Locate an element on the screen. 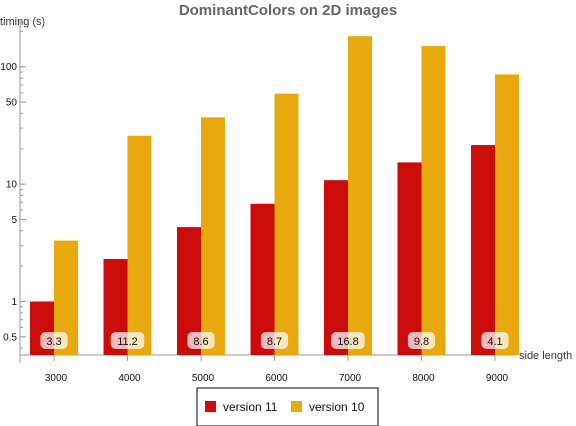 The image size is (576, 426). y-tick-label: 0.5 is located at coordinates (10, 337).